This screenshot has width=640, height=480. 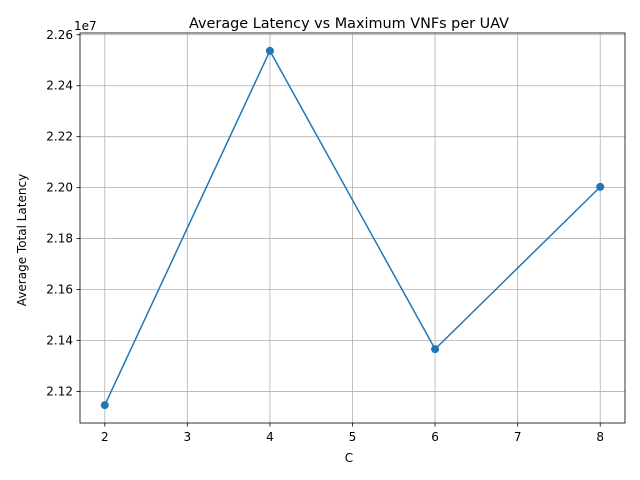 I want to click on y-tick-label: 2.22, so click(x=59, y=137).